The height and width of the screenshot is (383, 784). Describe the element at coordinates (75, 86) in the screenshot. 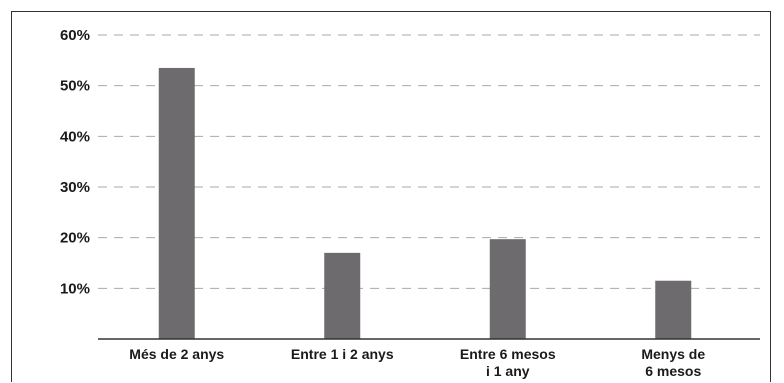

I see `y-tick-label: 50%` at that location.